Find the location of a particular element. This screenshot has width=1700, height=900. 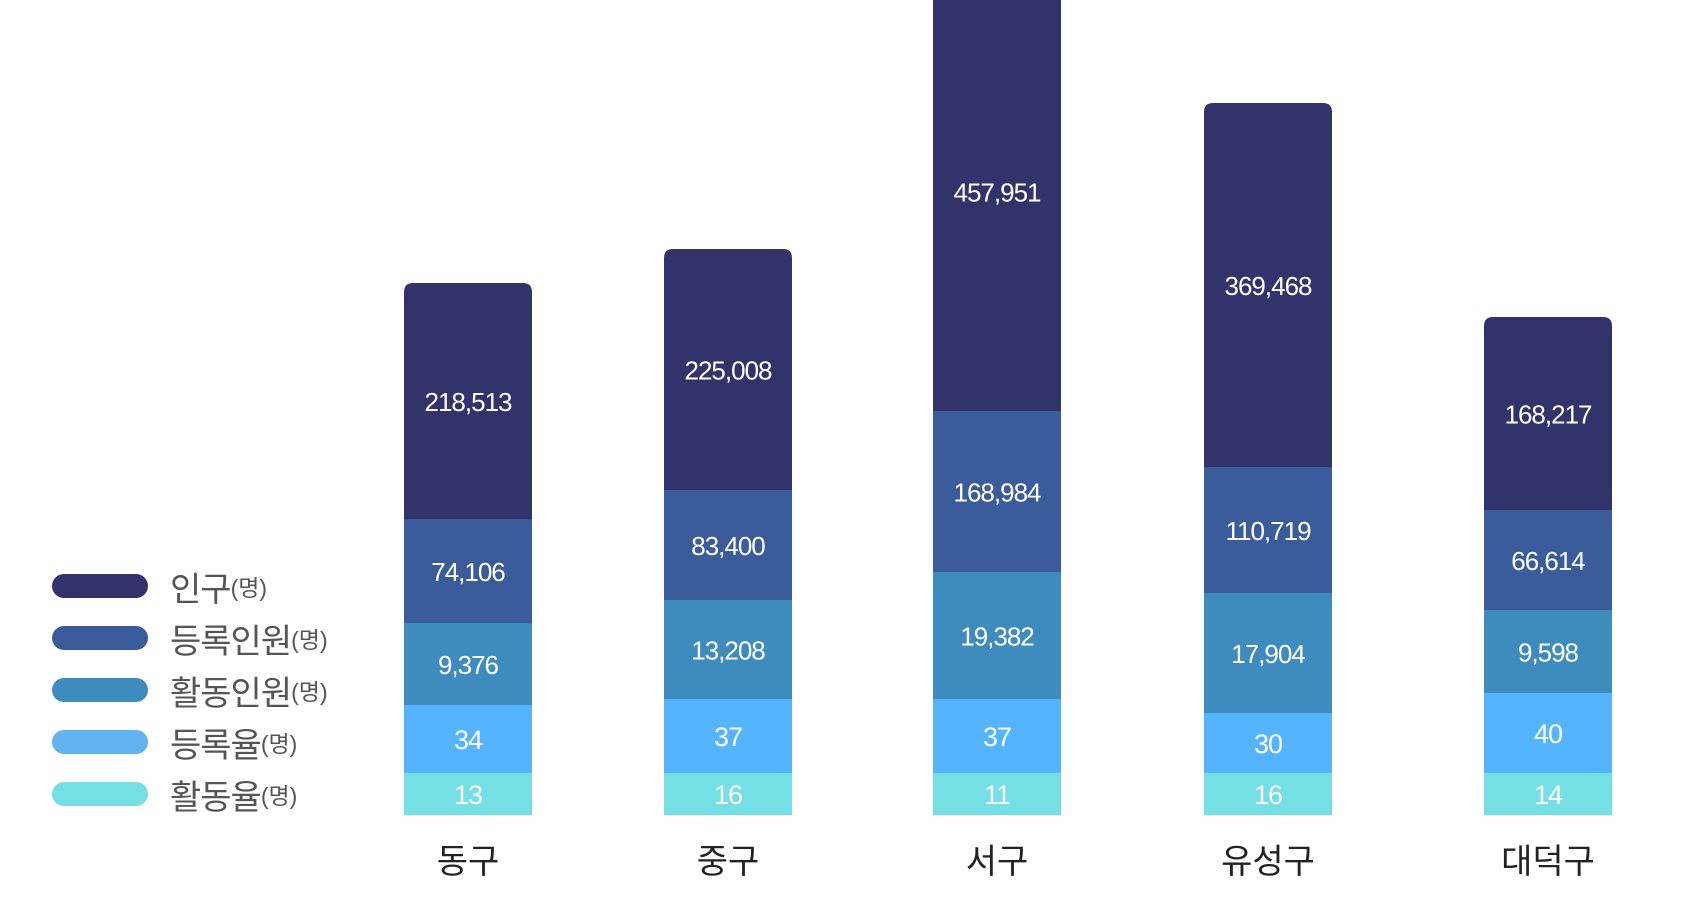

data-label: 218,513 is located at coordinates (469, 402).